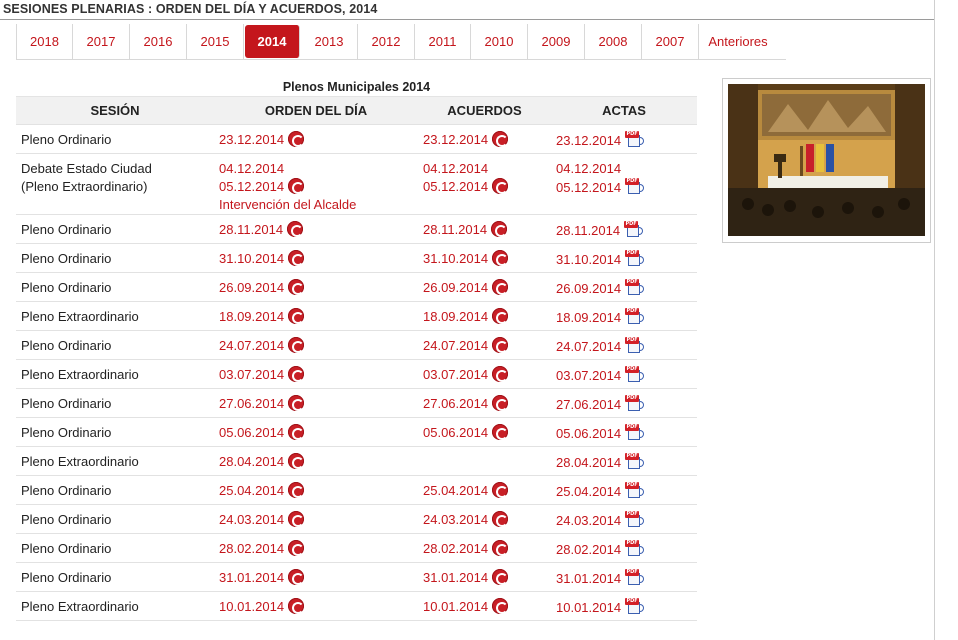  I want to click on orden-link: 24.07.2014, so click(318, 346).